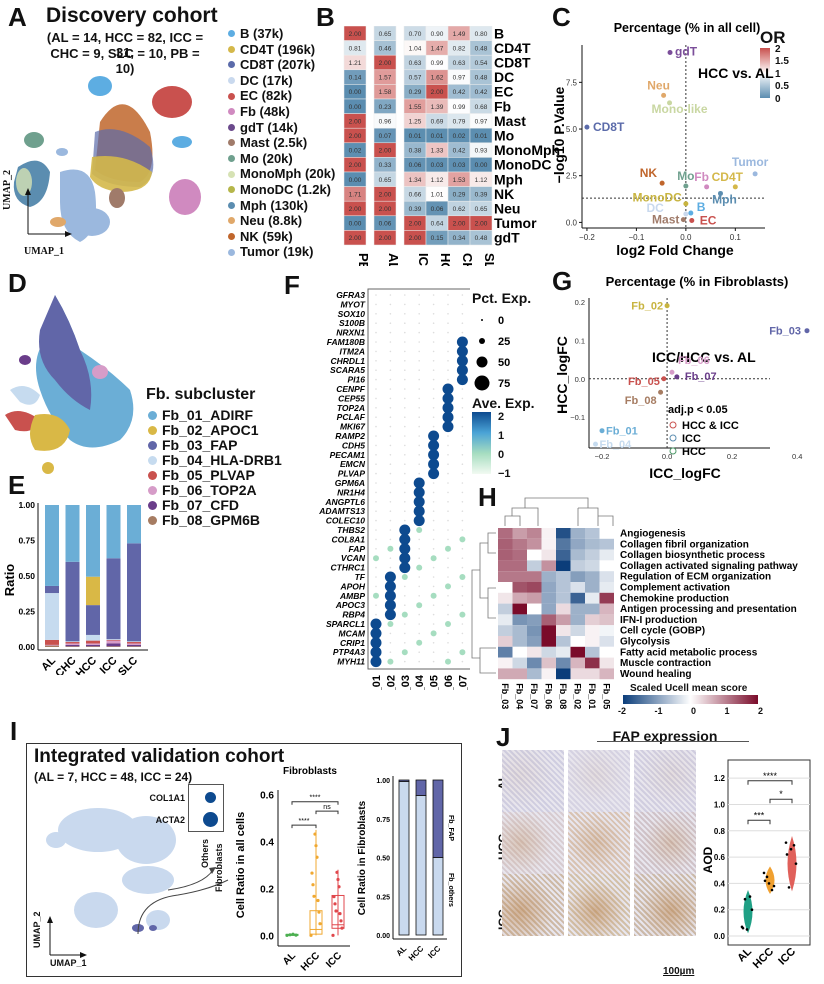 Image resolution: width=824 pixels, height=984 pixels. What do you see at coordinates (209, 490) in the screenshot?
I see `legend-label: Fb_06_TOP2A` at bounding box center [209, 490].